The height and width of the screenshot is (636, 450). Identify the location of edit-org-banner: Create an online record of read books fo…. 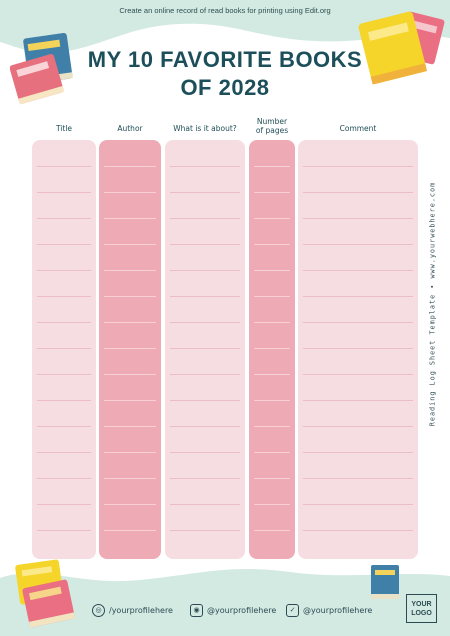
(225, 10).